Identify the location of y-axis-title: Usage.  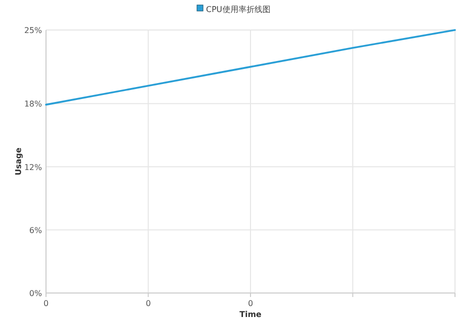
(18, 161).